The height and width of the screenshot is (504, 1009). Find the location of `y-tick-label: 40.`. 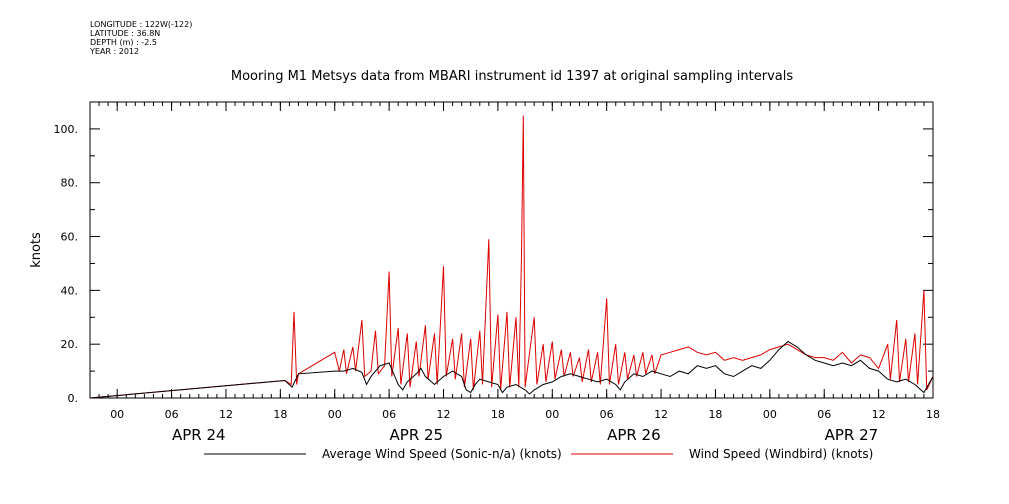

y-tick-label: 40. is located at coordinates (70, 290).